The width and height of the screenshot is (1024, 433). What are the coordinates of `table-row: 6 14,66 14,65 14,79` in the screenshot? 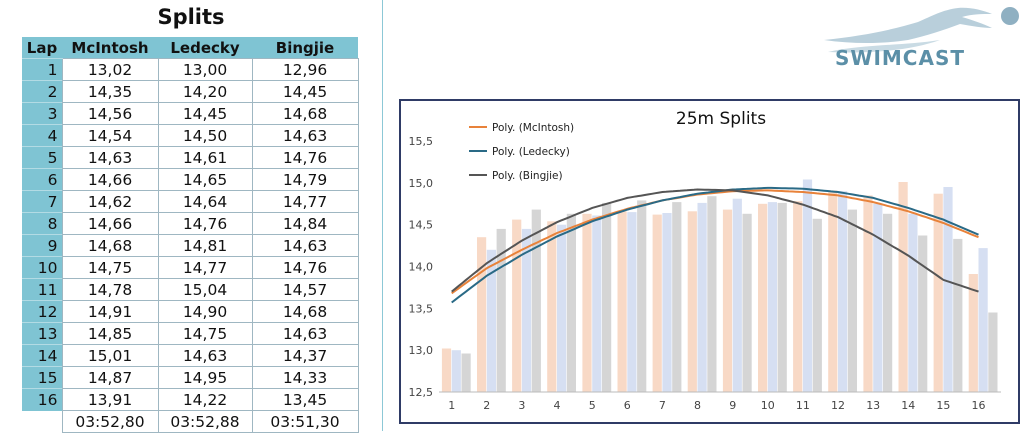 It's located at (190, 179).